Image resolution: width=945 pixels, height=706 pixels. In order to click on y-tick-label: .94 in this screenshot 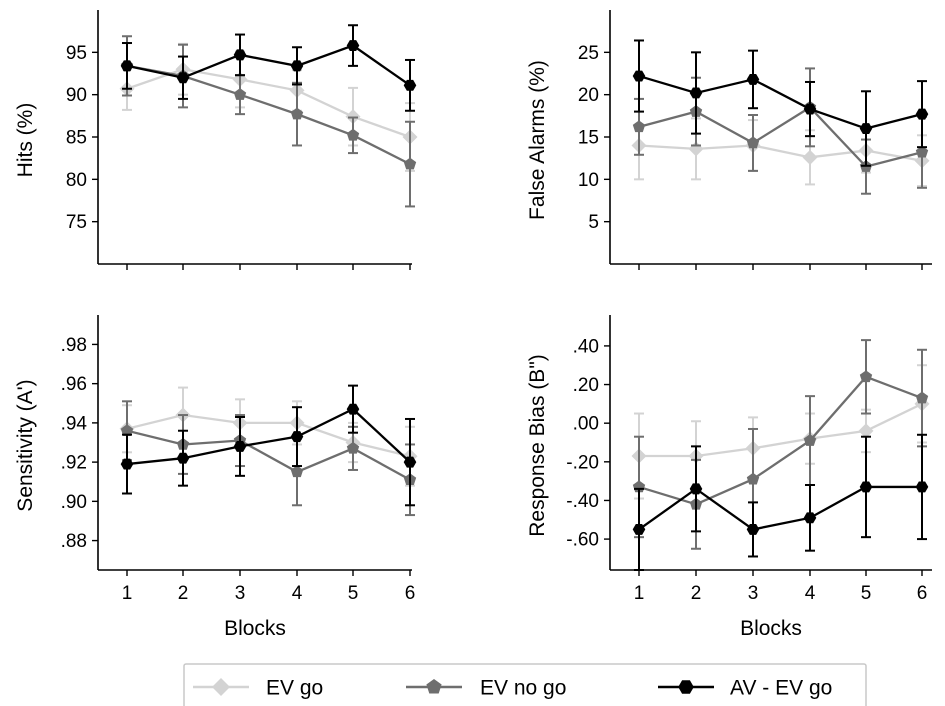, I will do `click(74, 423)`.